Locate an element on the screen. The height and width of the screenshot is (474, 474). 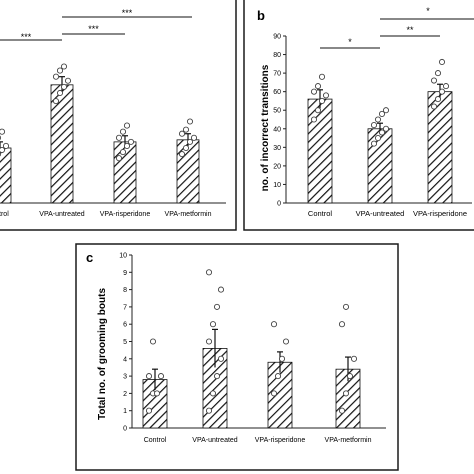
y-tick-label: 70 is located at coordinates (277, 74).